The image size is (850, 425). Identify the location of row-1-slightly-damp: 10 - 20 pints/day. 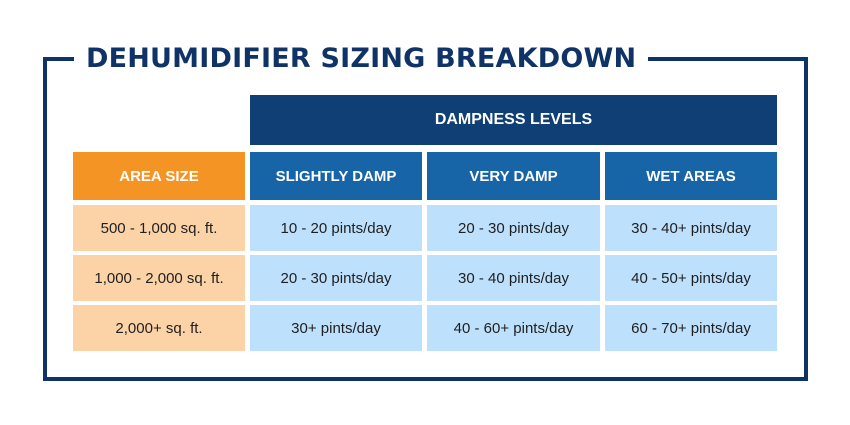
(336, 228).